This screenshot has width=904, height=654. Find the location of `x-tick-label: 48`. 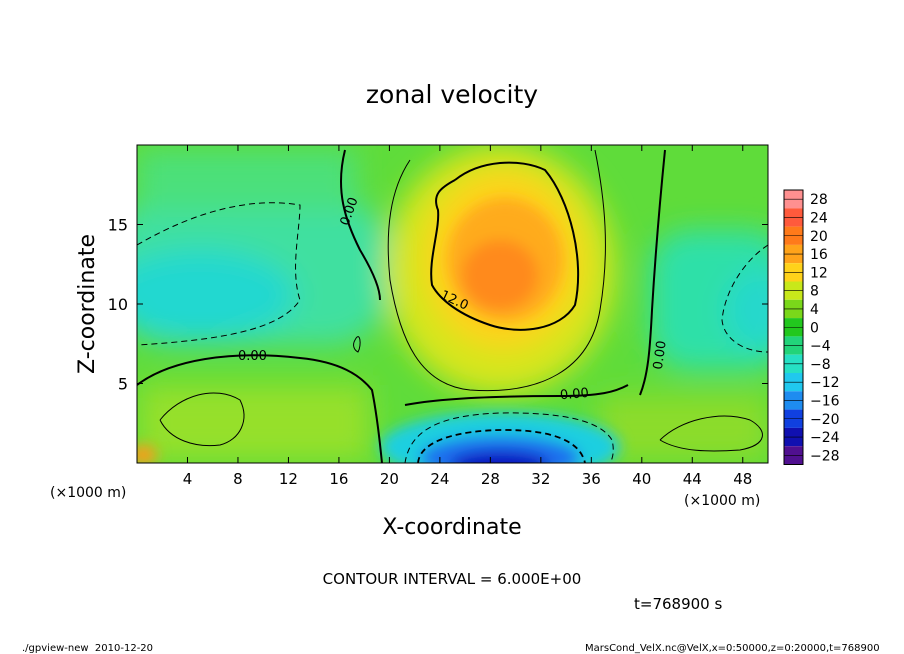

x-tick-label: 48 is located at coordinates (742, 479).